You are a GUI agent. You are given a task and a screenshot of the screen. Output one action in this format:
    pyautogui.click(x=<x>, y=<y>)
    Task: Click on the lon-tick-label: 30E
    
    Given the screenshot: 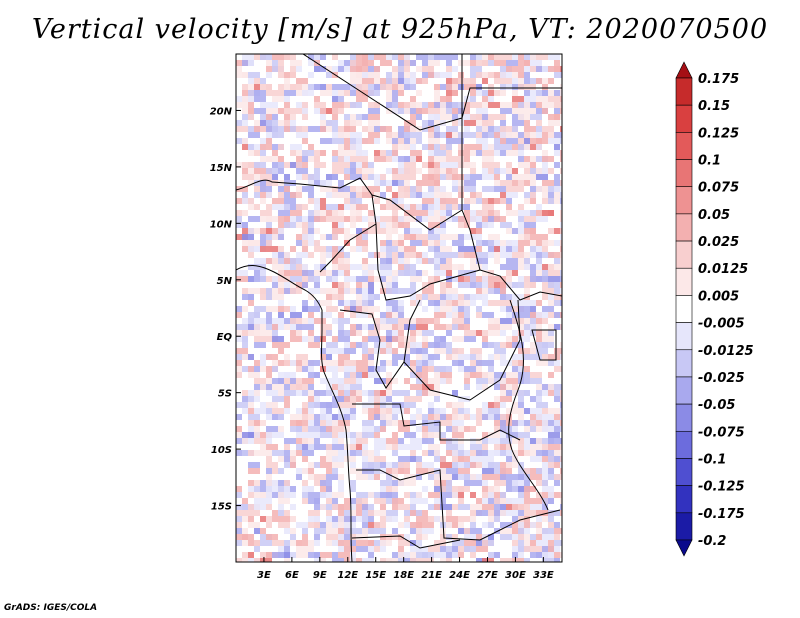 What is the action you would take?
    pyautogui.click(x=515, y=575)
    